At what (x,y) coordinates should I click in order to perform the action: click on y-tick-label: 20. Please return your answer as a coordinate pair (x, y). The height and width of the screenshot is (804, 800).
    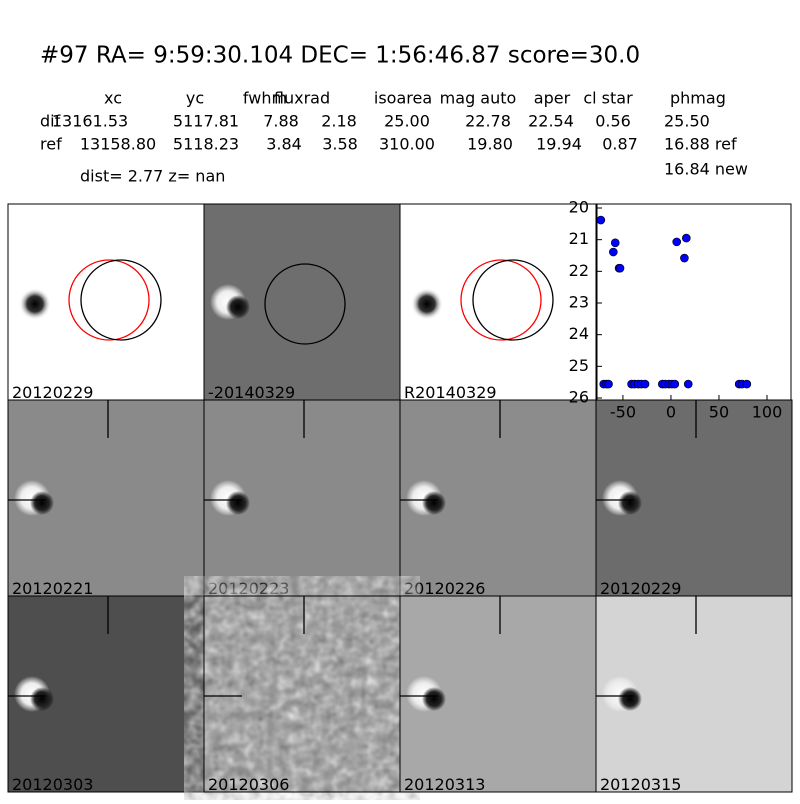
    Looking at the image, I should click on (579, 207).